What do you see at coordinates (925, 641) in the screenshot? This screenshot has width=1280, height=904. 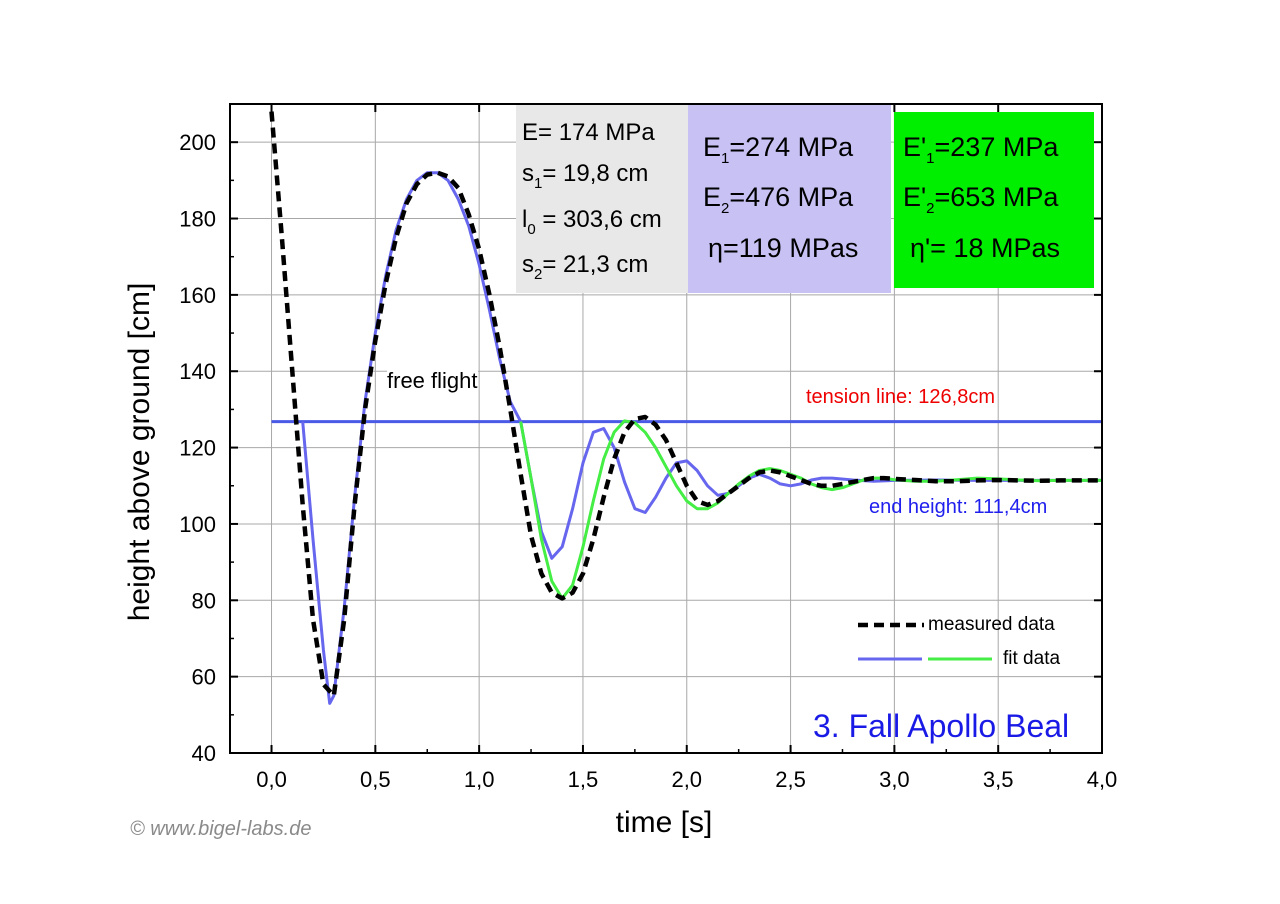 I see `legend` at bounding box center [925, 641].